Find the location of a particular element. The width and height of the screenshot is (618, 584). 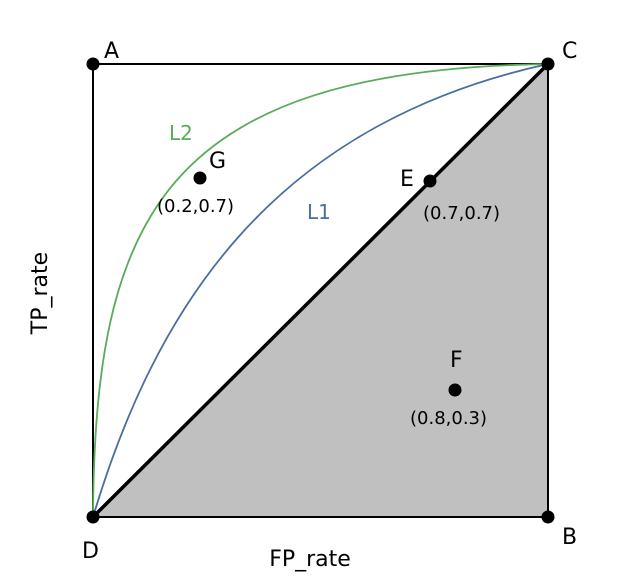

point-f-dot is located at coordinates (455, 390).